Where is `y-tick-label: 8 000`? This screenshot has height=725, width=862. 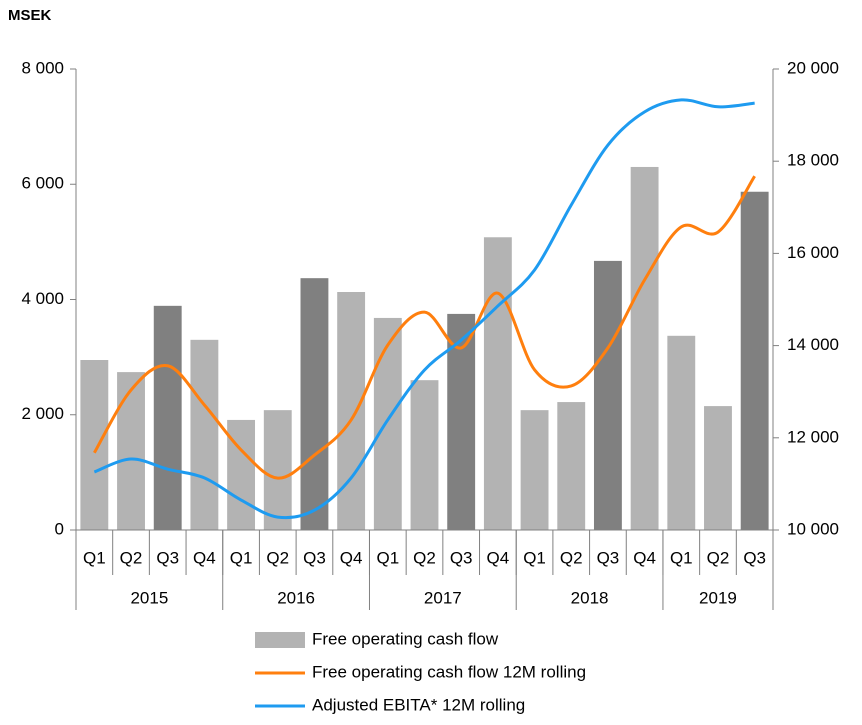 y-tick-label: 8 000 is located at coordinates (42, 67).